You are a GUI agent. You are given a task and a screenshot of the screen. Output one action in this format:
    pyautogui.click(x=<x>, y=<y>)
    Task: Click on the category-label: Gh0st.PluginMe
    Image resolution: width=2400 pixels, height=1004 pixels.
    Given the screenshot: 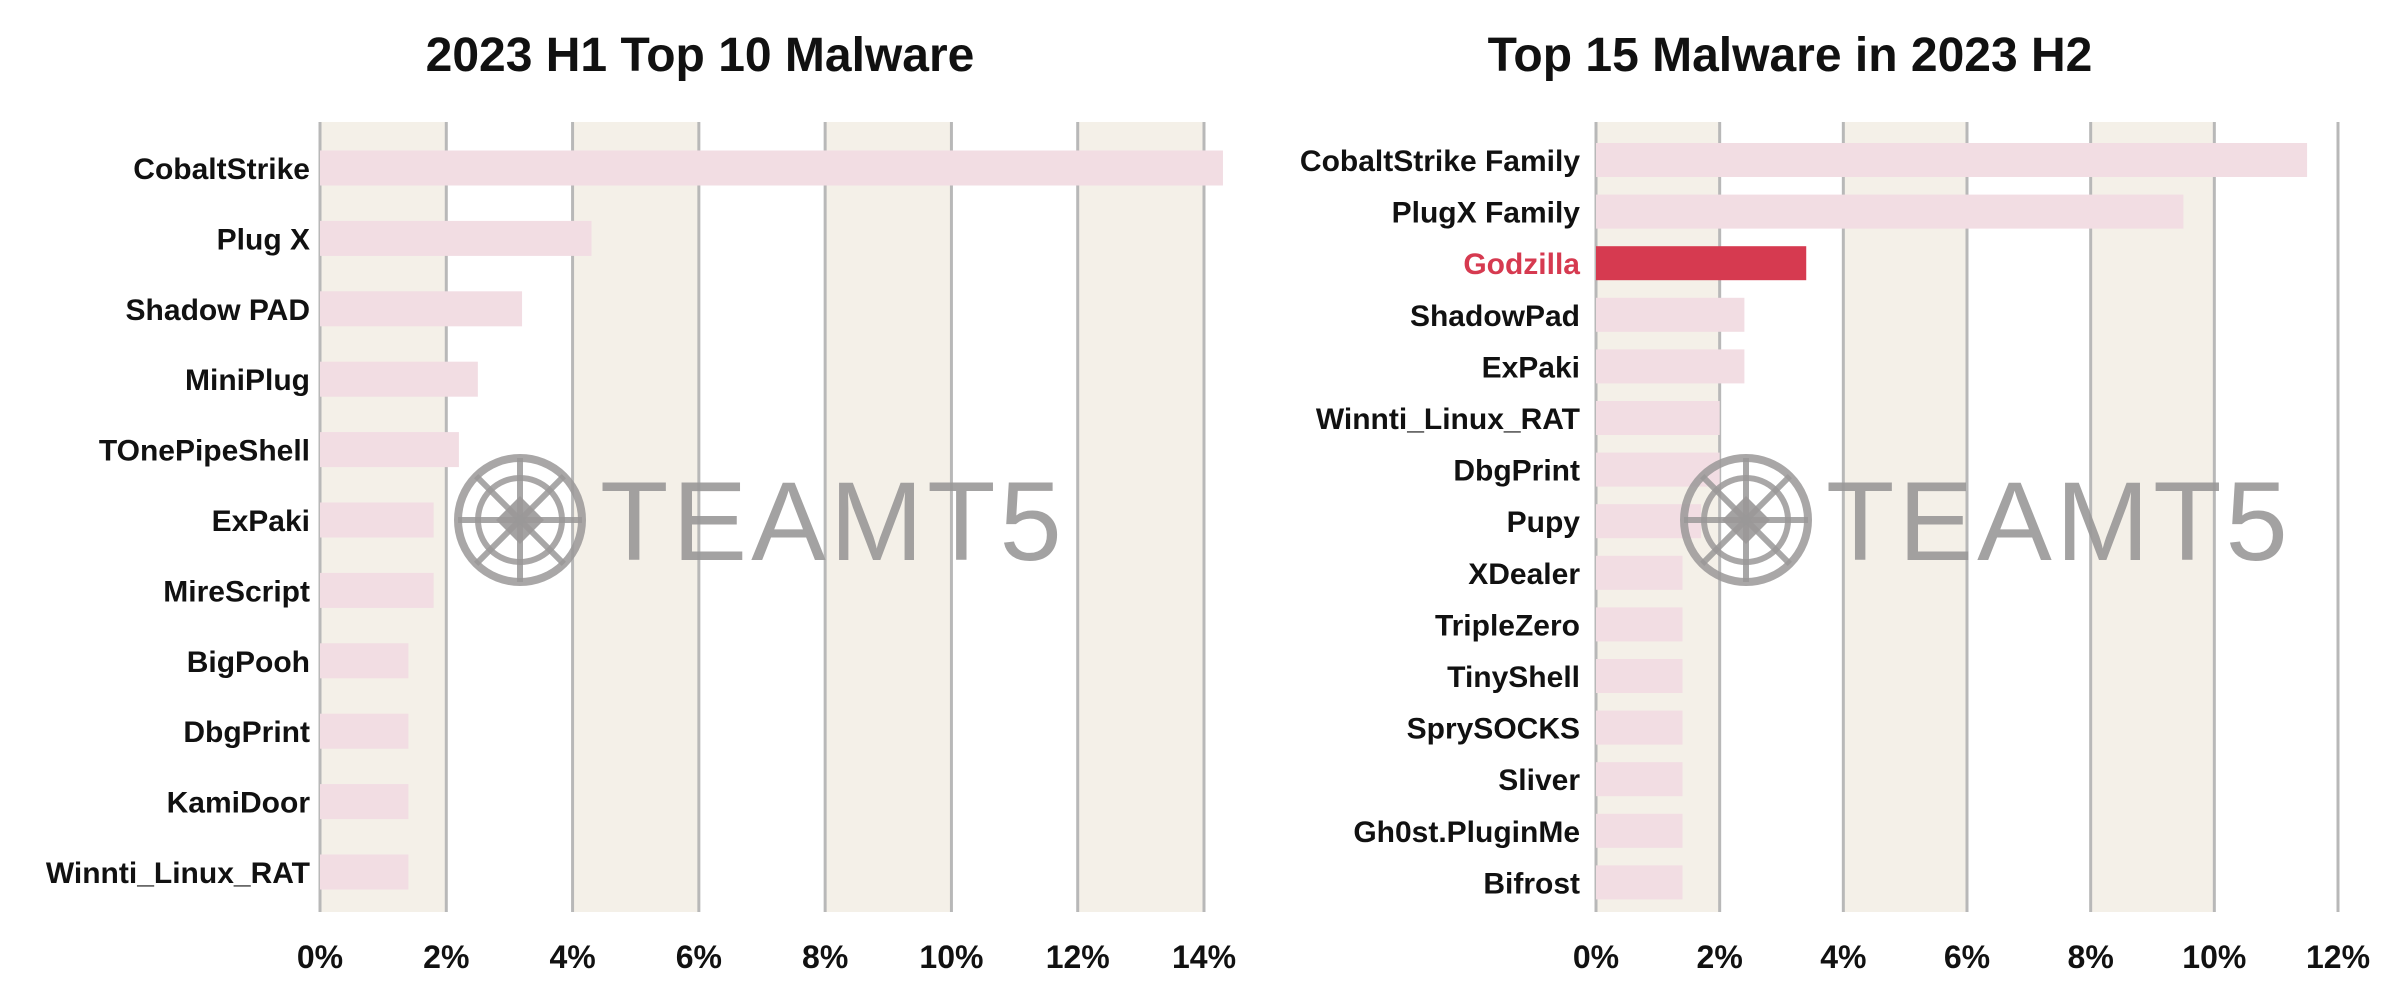 What is the action you would take?
    pyautogui.click(x=1466, y=832)
    